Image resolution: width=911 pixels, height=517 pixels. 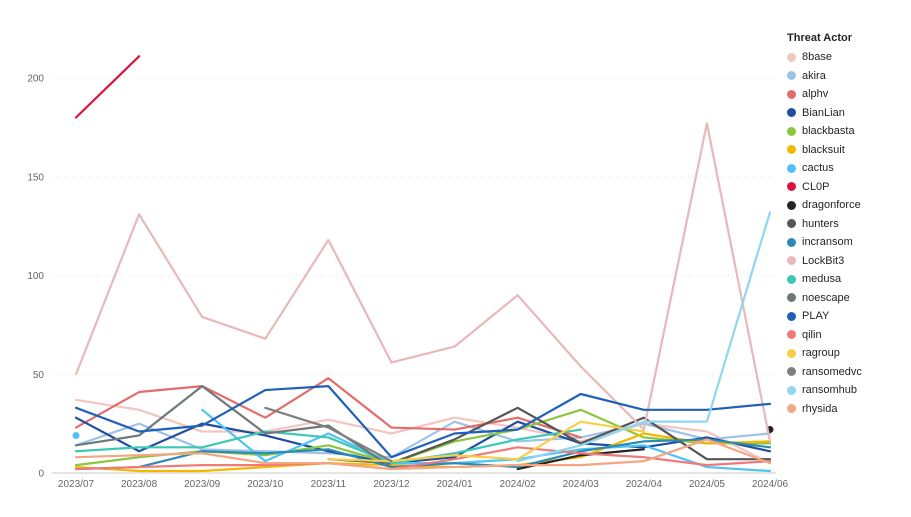 What do you see at coordinates (847, 150) in the screenshot?
I see `legend-item-blacksuit: blacksuit` at bounding box center [847, 150].